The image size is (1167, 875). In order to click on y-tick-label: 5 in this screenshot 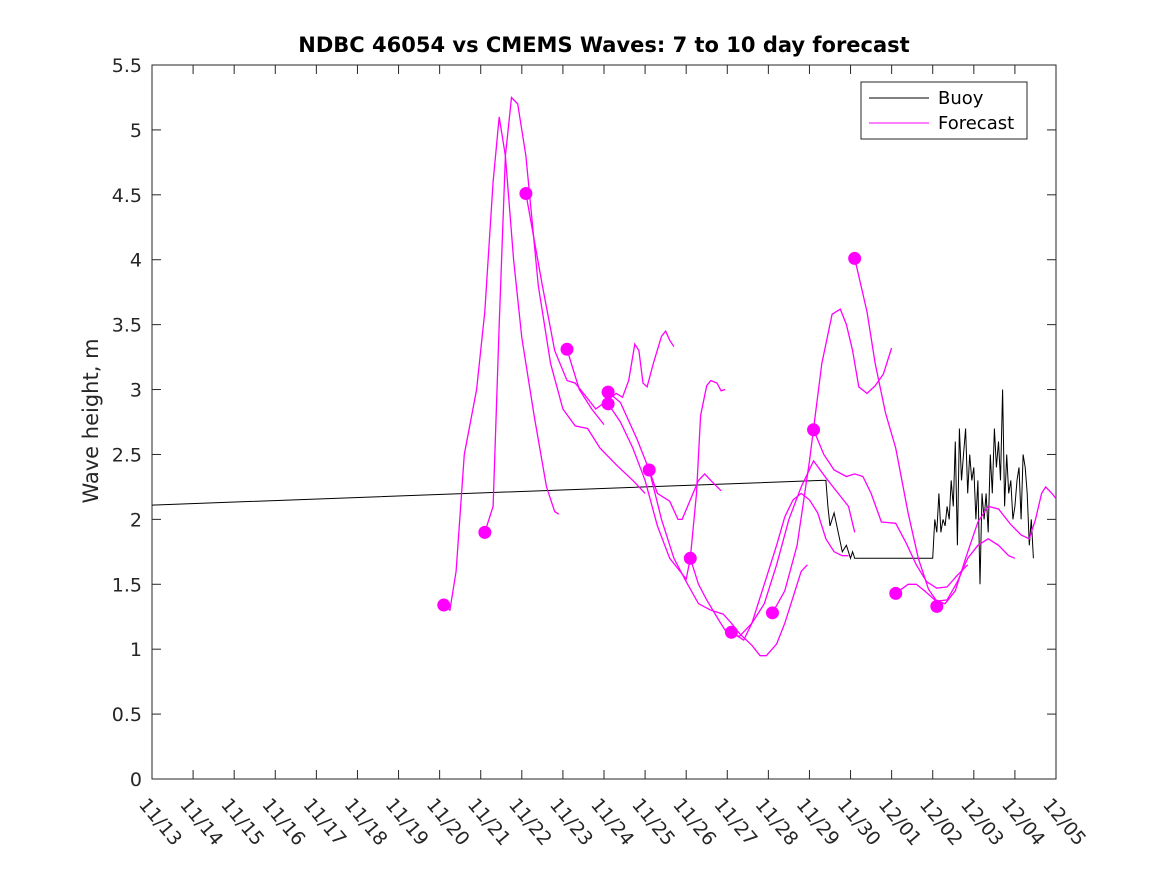, I will do `click(136, 131)`.